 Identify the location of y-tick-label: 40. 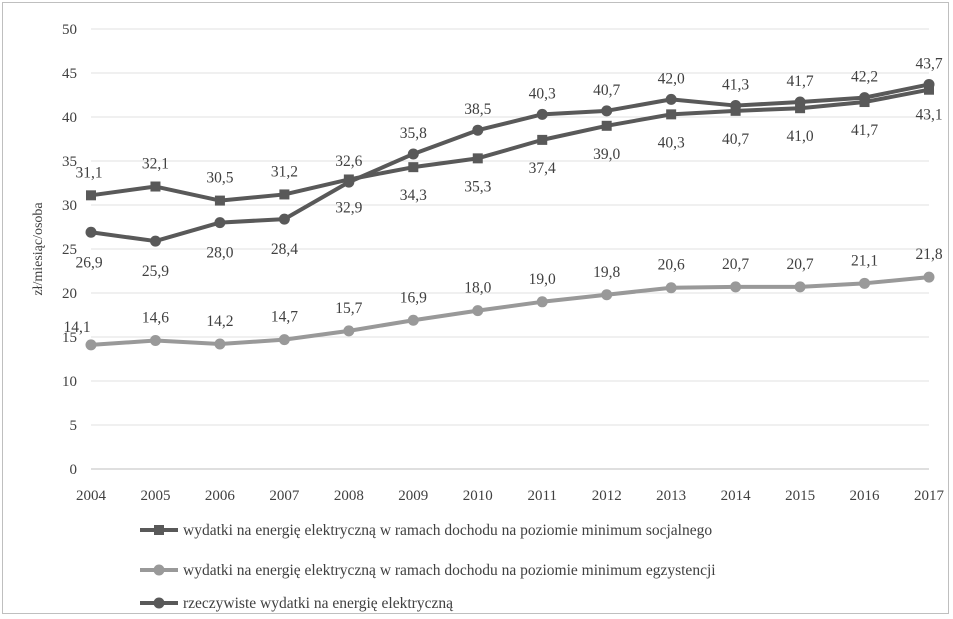
(69, 118).